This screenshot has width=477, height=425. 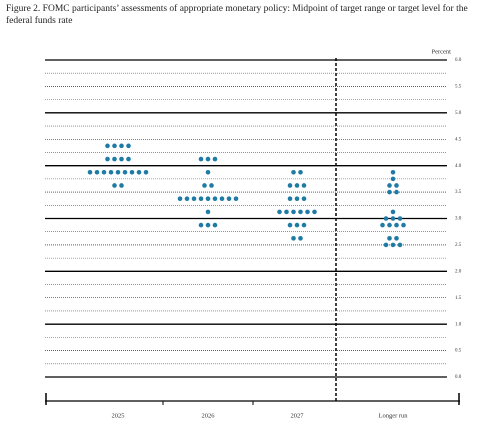 What do you see at coordinates (458, 219) in the screenshot?
I see `y-tick-label: 3.0` at bounding box center [458, 219].